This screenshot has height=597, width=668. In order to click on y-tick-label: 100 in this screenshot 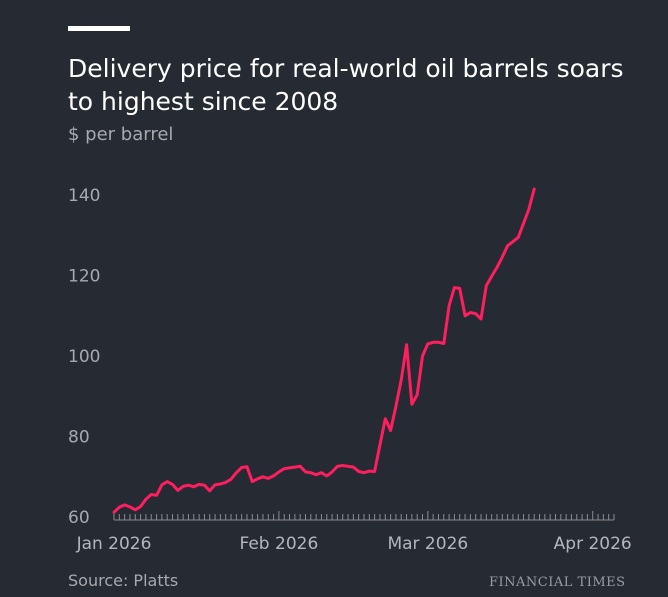, I will do `click(84, 357)`.